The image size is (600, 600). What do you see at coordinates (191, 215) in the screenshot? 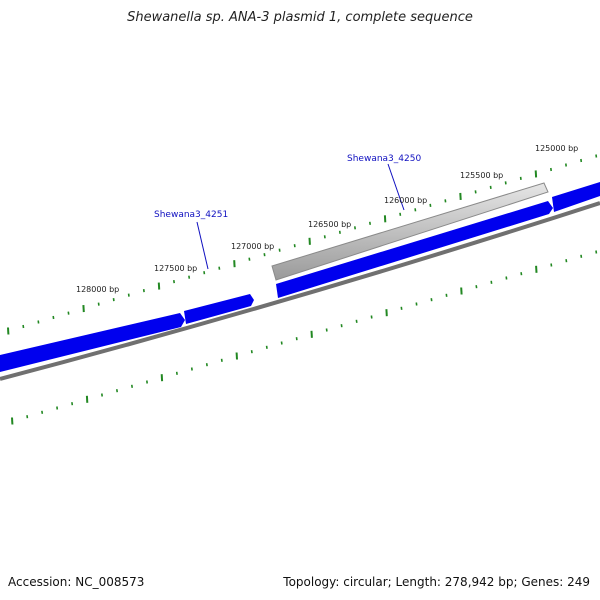
I see `gene-label-shewana3-4251: Shewana3_4251` at bounding box center [191, 215].